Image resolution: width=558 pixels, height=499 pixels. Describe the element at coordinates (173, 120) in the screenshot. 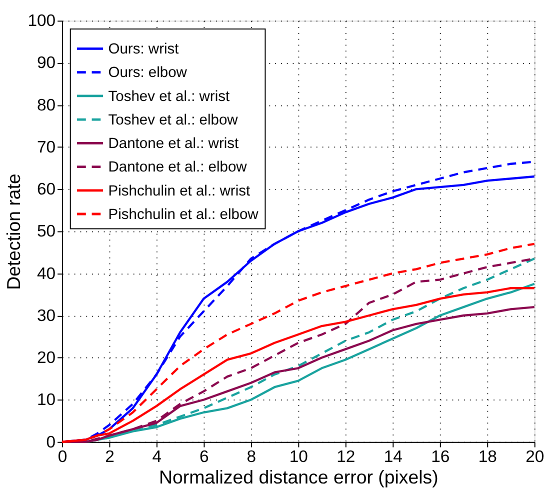

I see `legend-label: Toshev et al.: elbow` at that location.